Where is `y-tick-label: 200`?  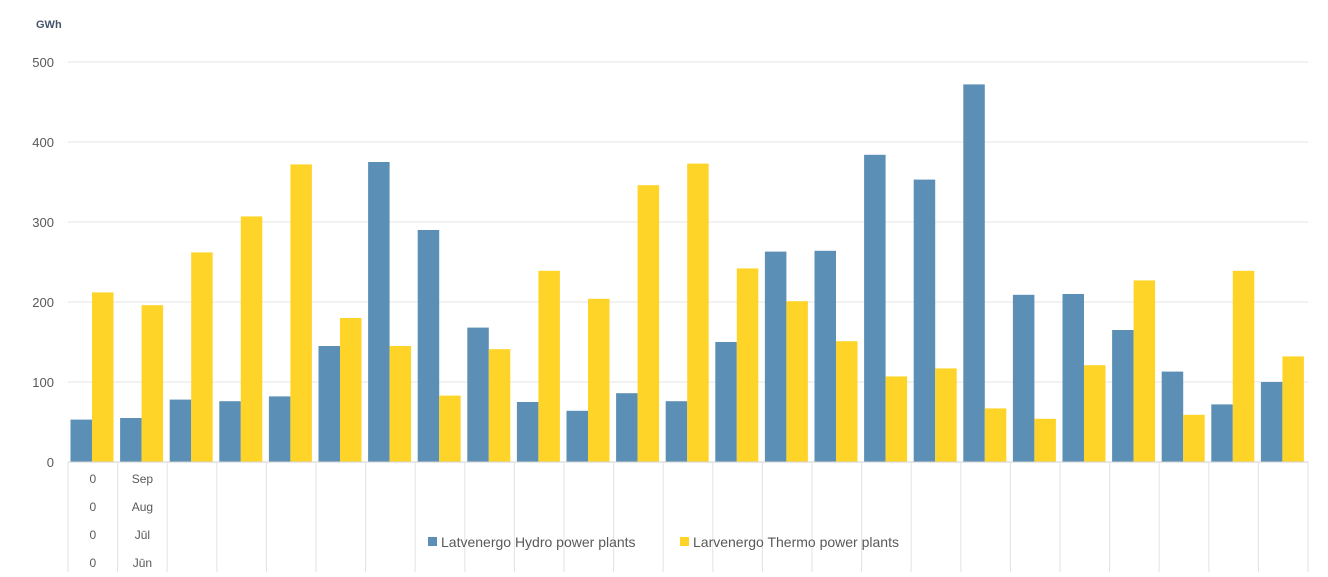 y-tick-label: 200 is located at coordinates (43, 302).